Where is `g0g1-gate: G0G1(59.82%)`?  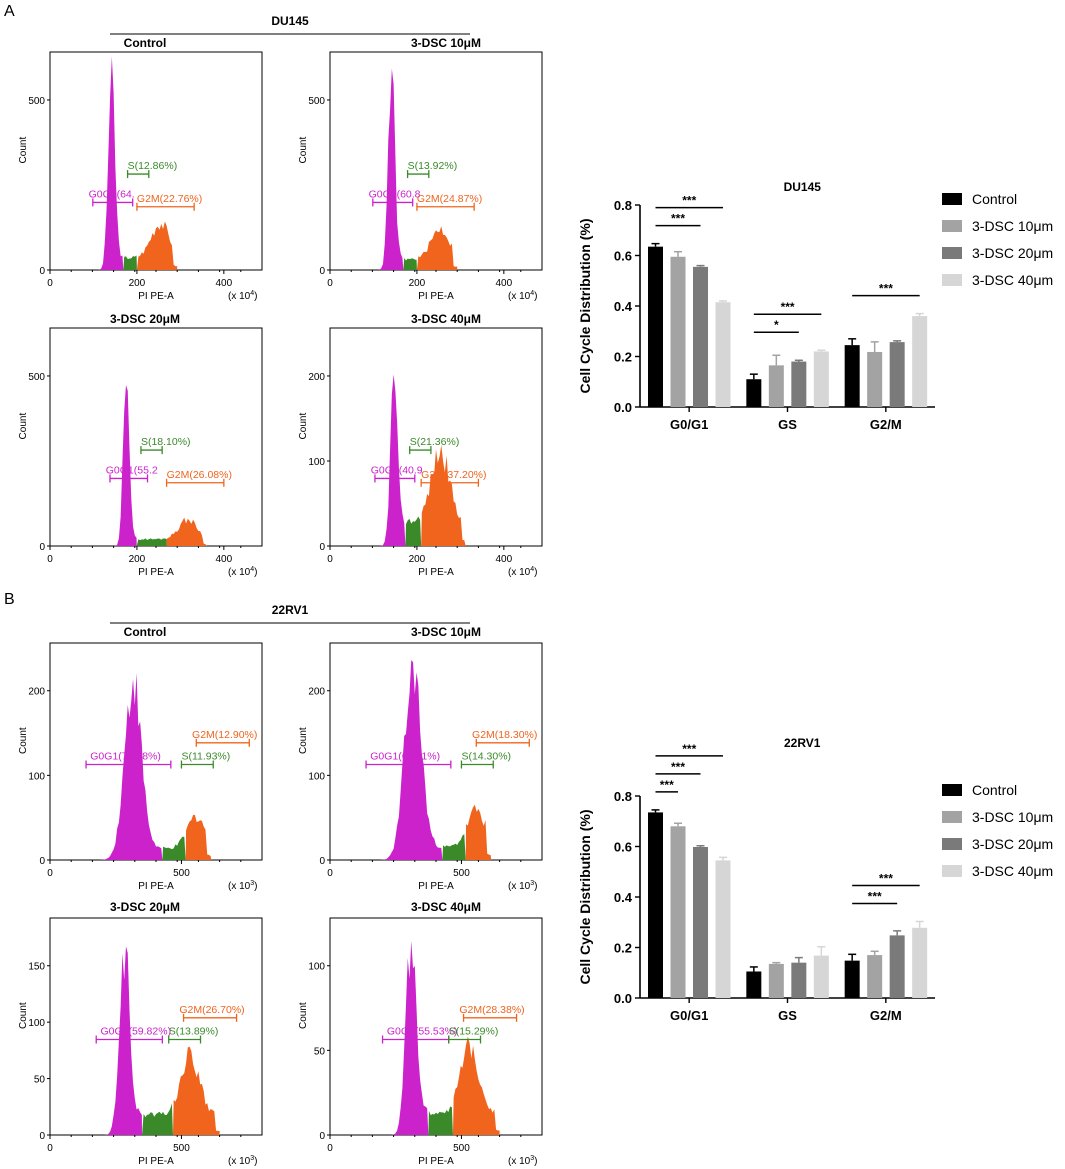
g0g1-gate: G0G1(59.82%) is located at coordinates (133, 1035).